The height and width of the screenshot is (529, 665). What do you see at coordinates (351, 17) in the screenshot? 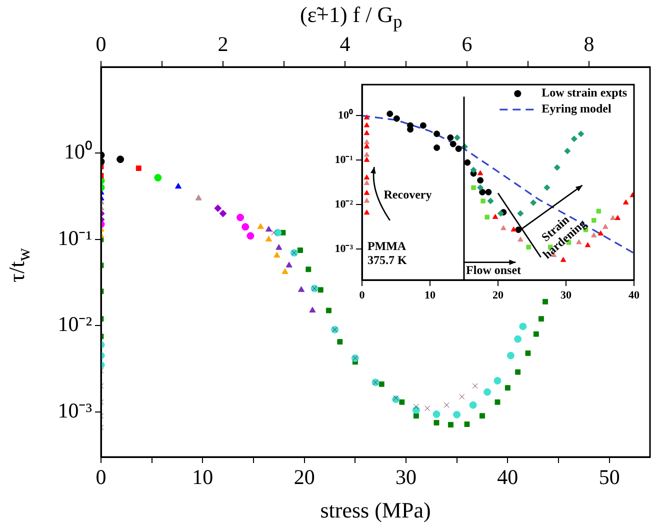
I see `x2-axis-title: (ε̃+1) f / G$_{p}$` at bounding box center [351, 17].